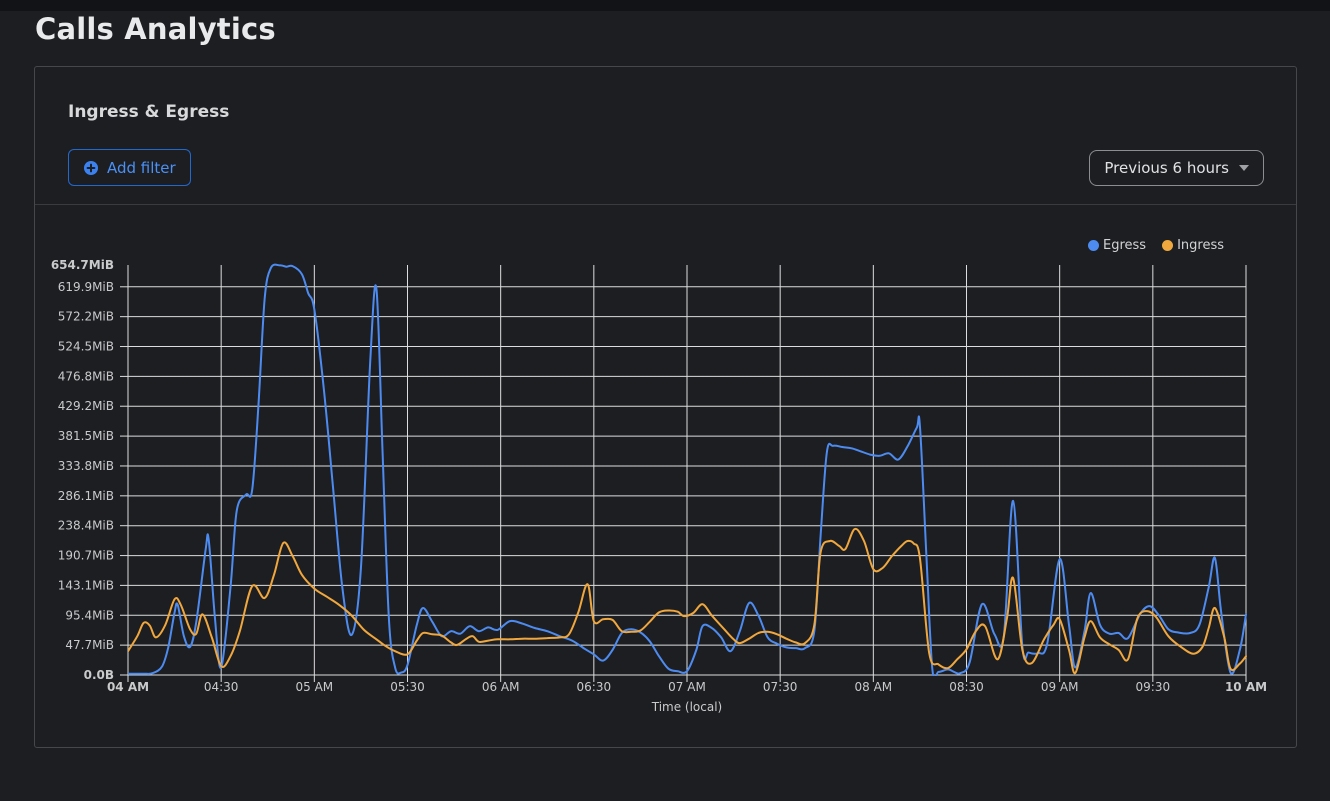 The height and width of the screenshot is (801, 1330). What do you see at coordinates (874, 687) in the screenshot?
I see `x-axis-tick-label: 08 AM` at bounding box center [874, 687].